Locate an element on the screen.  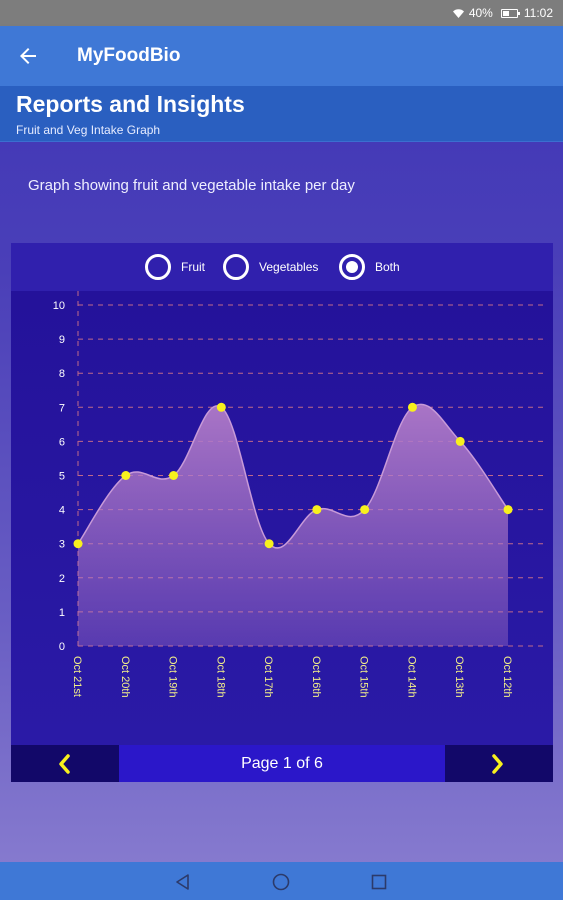
x-tick-label-4: Oct 17th is located at coordinates (268, 677).